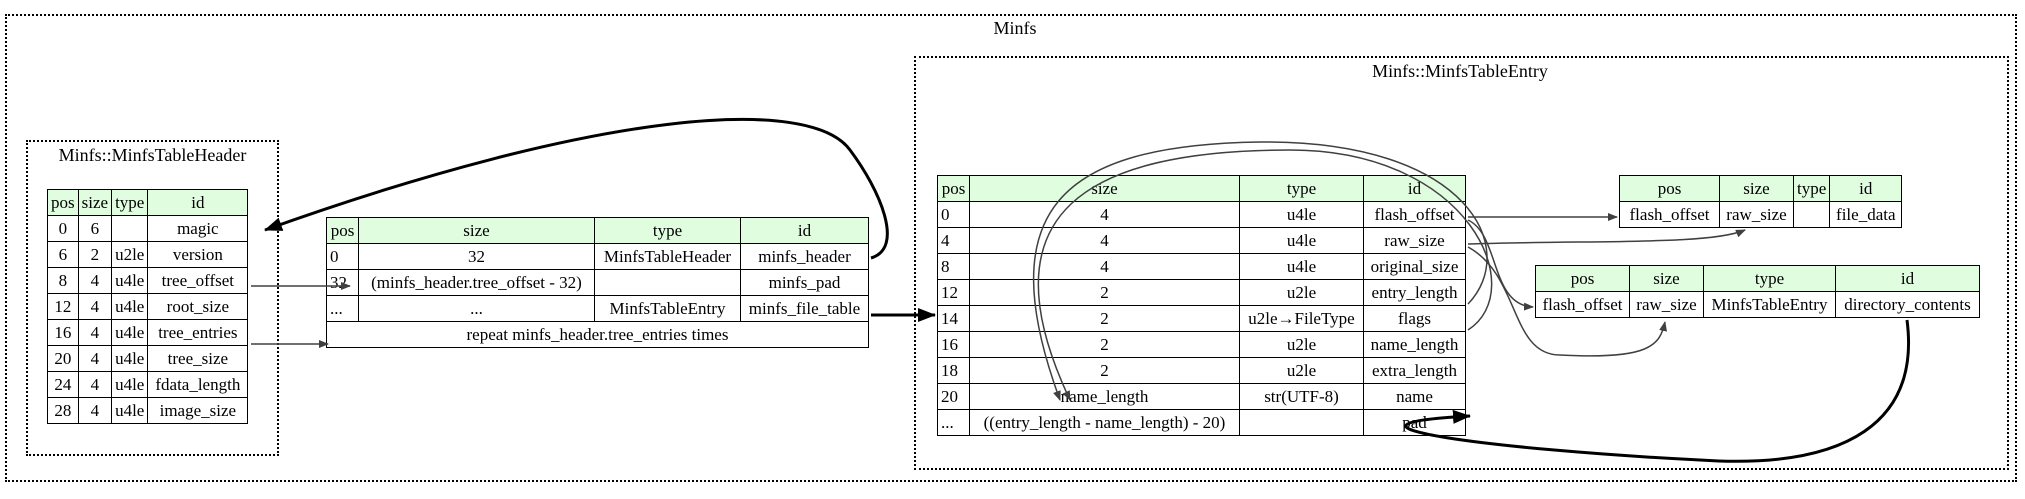  I want to click on cell-type: u2le→FileType, so click(1301, 318).